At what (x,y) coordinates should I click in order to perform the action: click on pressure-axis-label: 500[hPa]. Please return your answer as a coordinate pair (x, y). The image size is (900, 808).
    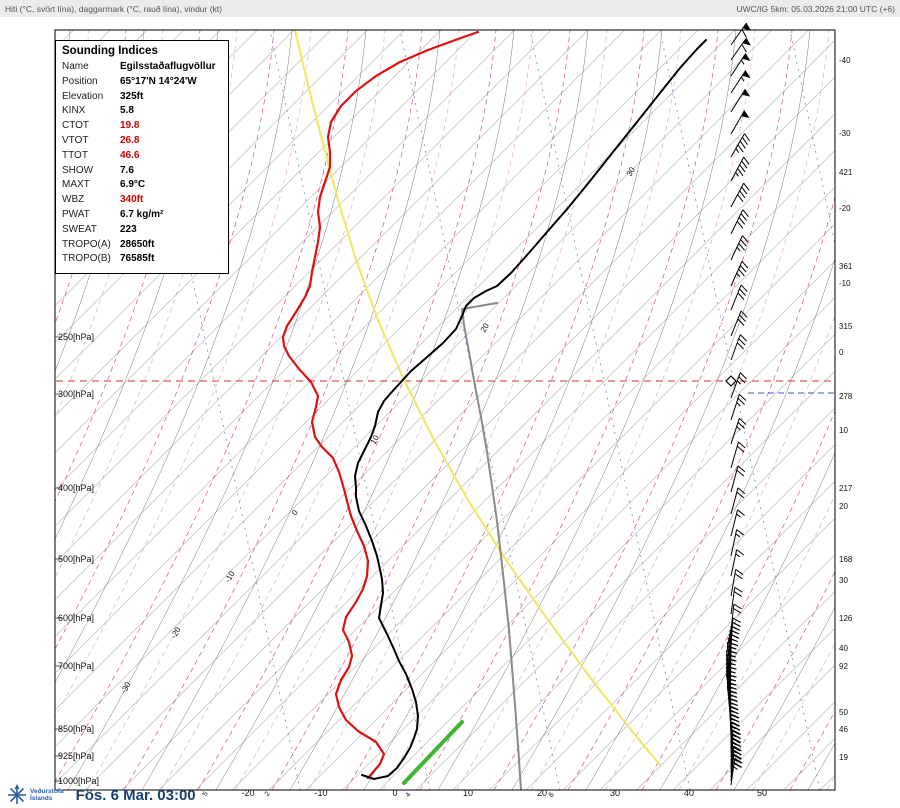
    Looking at the image, I should click on (76, 559).